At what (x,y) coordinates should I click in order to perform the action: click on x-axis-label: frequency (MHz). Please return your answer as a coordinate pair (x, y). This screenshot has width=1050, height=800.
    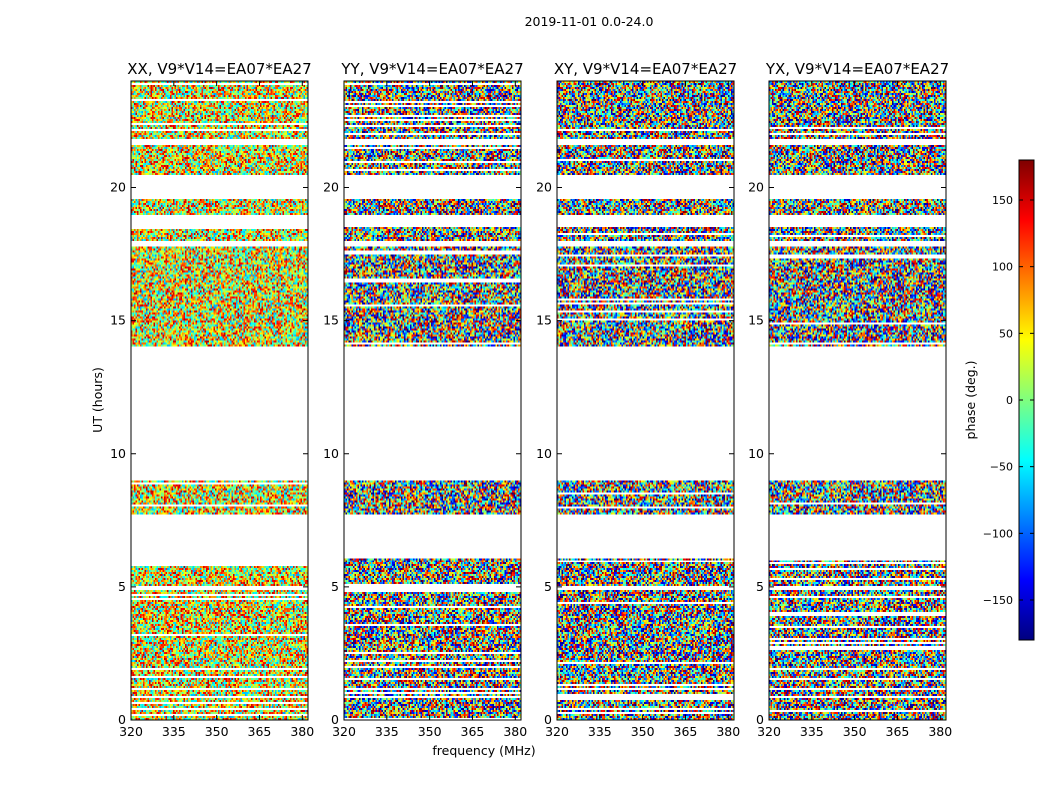
    Looking at the image, I should click on (483, 750).